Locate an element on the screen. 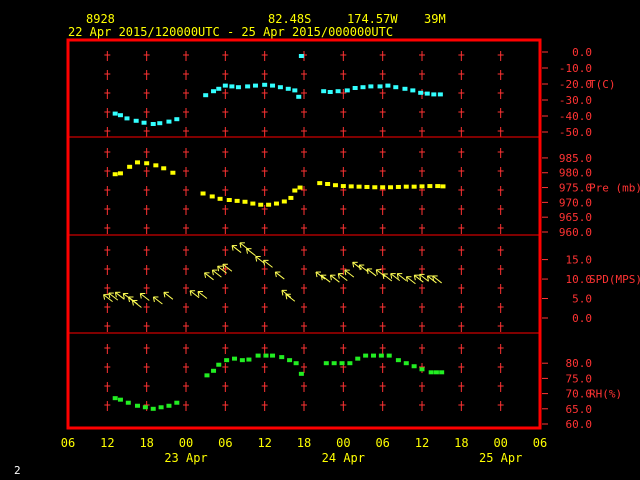 This screenshot has width=640, height=480. station-elevation: 39M is located at coordinates (435, 19).